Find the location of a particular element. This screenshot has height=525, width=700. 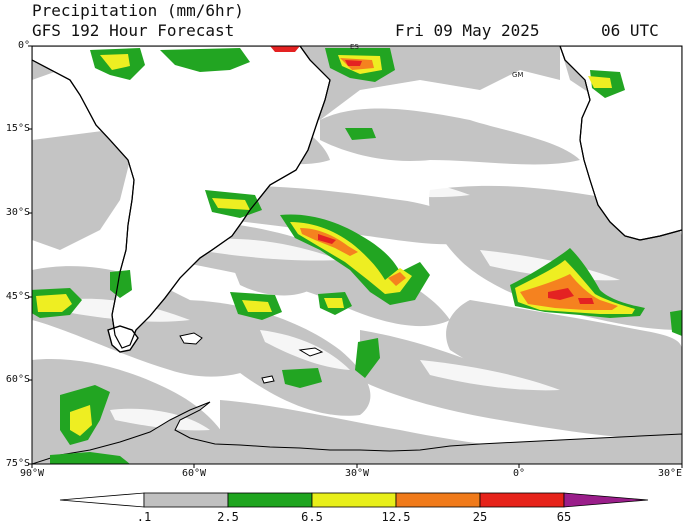

lat-label-0: 0° is located at coordinates (23, 45).